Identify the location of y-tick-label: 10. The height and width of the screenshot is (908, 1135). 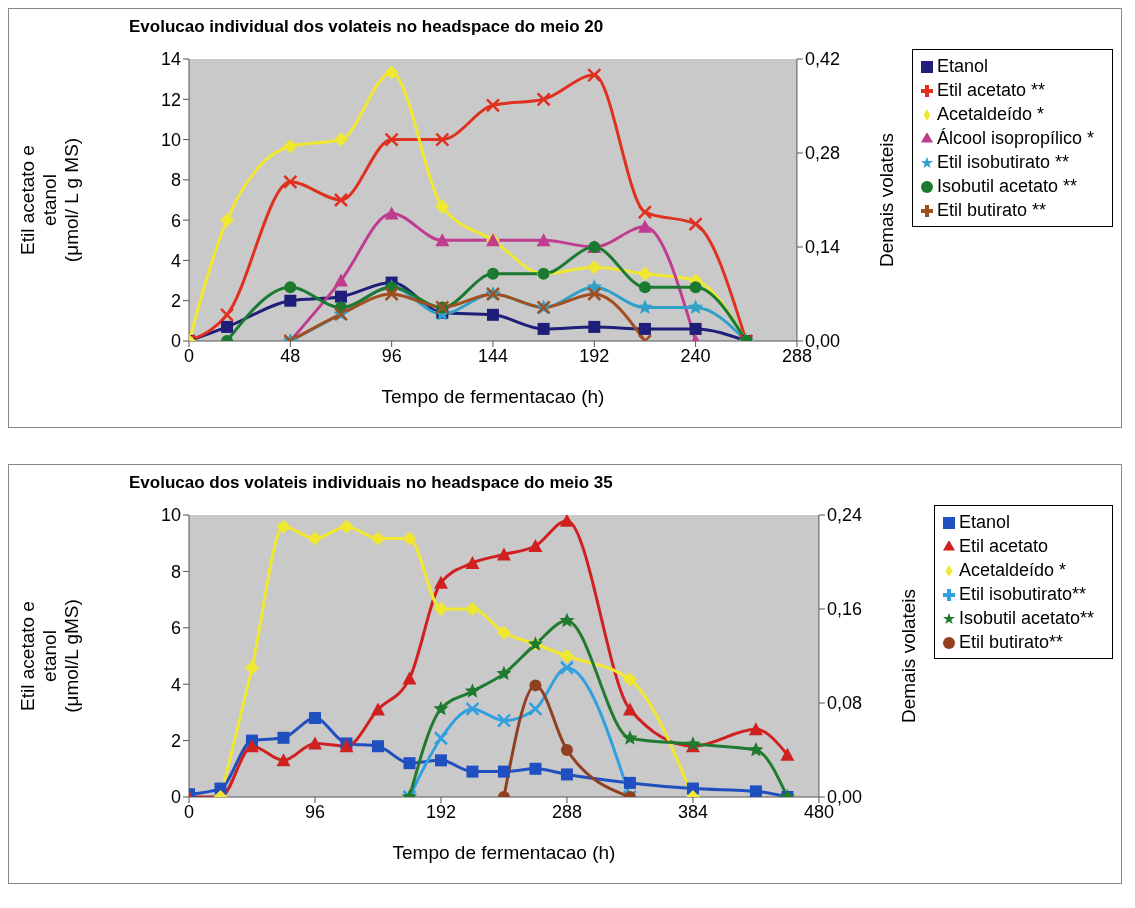
(170, 515).